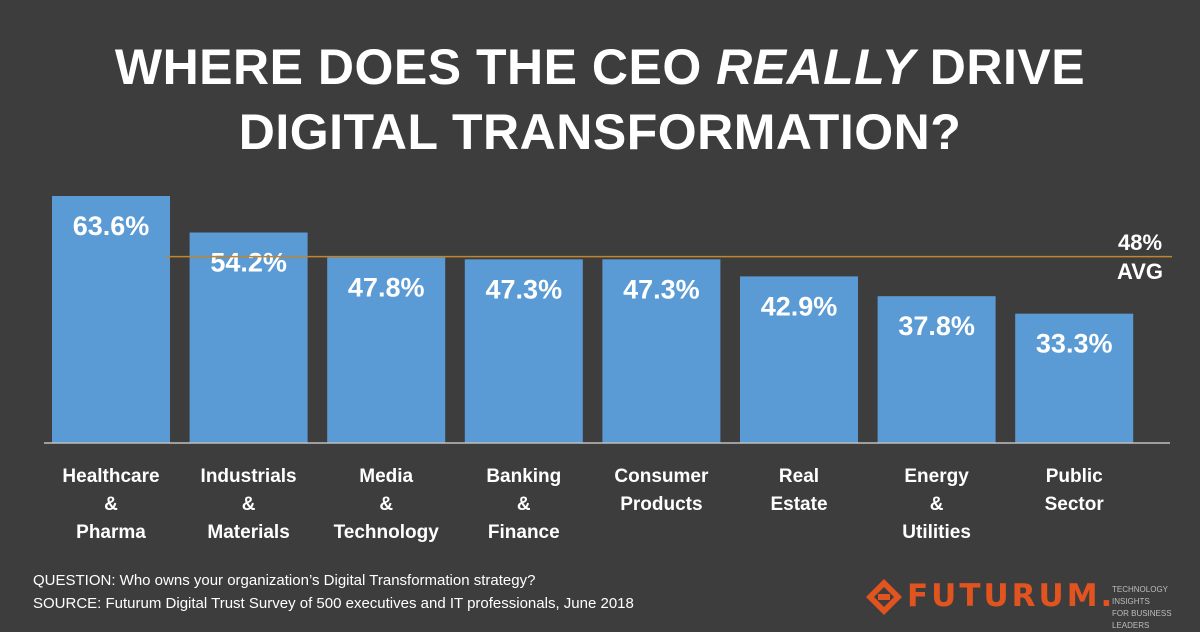 The width and height of the screenshot is (1200, 632). What do you see at coordinates (1074, 476) in the screenshot?
I see `x-tick-label: Public` at bounding box center [1074, 476].